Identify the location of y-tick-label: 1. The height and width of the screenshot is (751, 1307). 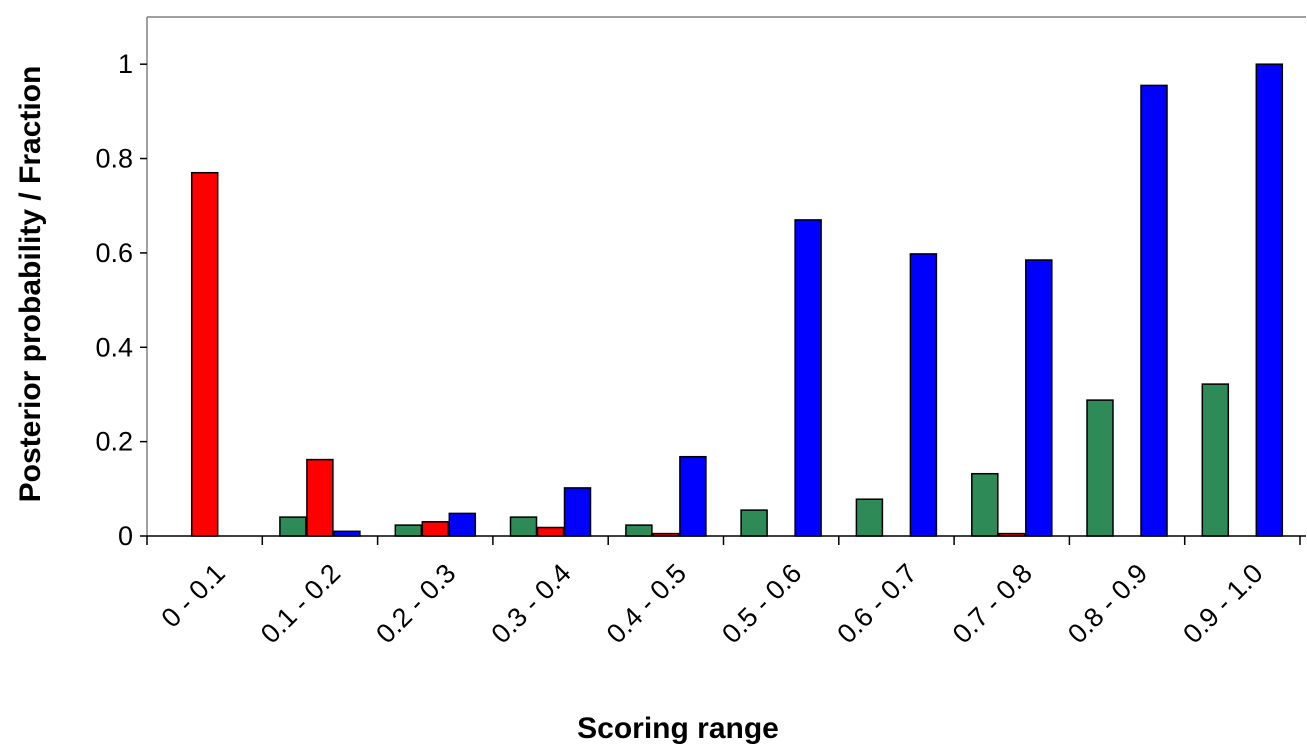
(125, 64).